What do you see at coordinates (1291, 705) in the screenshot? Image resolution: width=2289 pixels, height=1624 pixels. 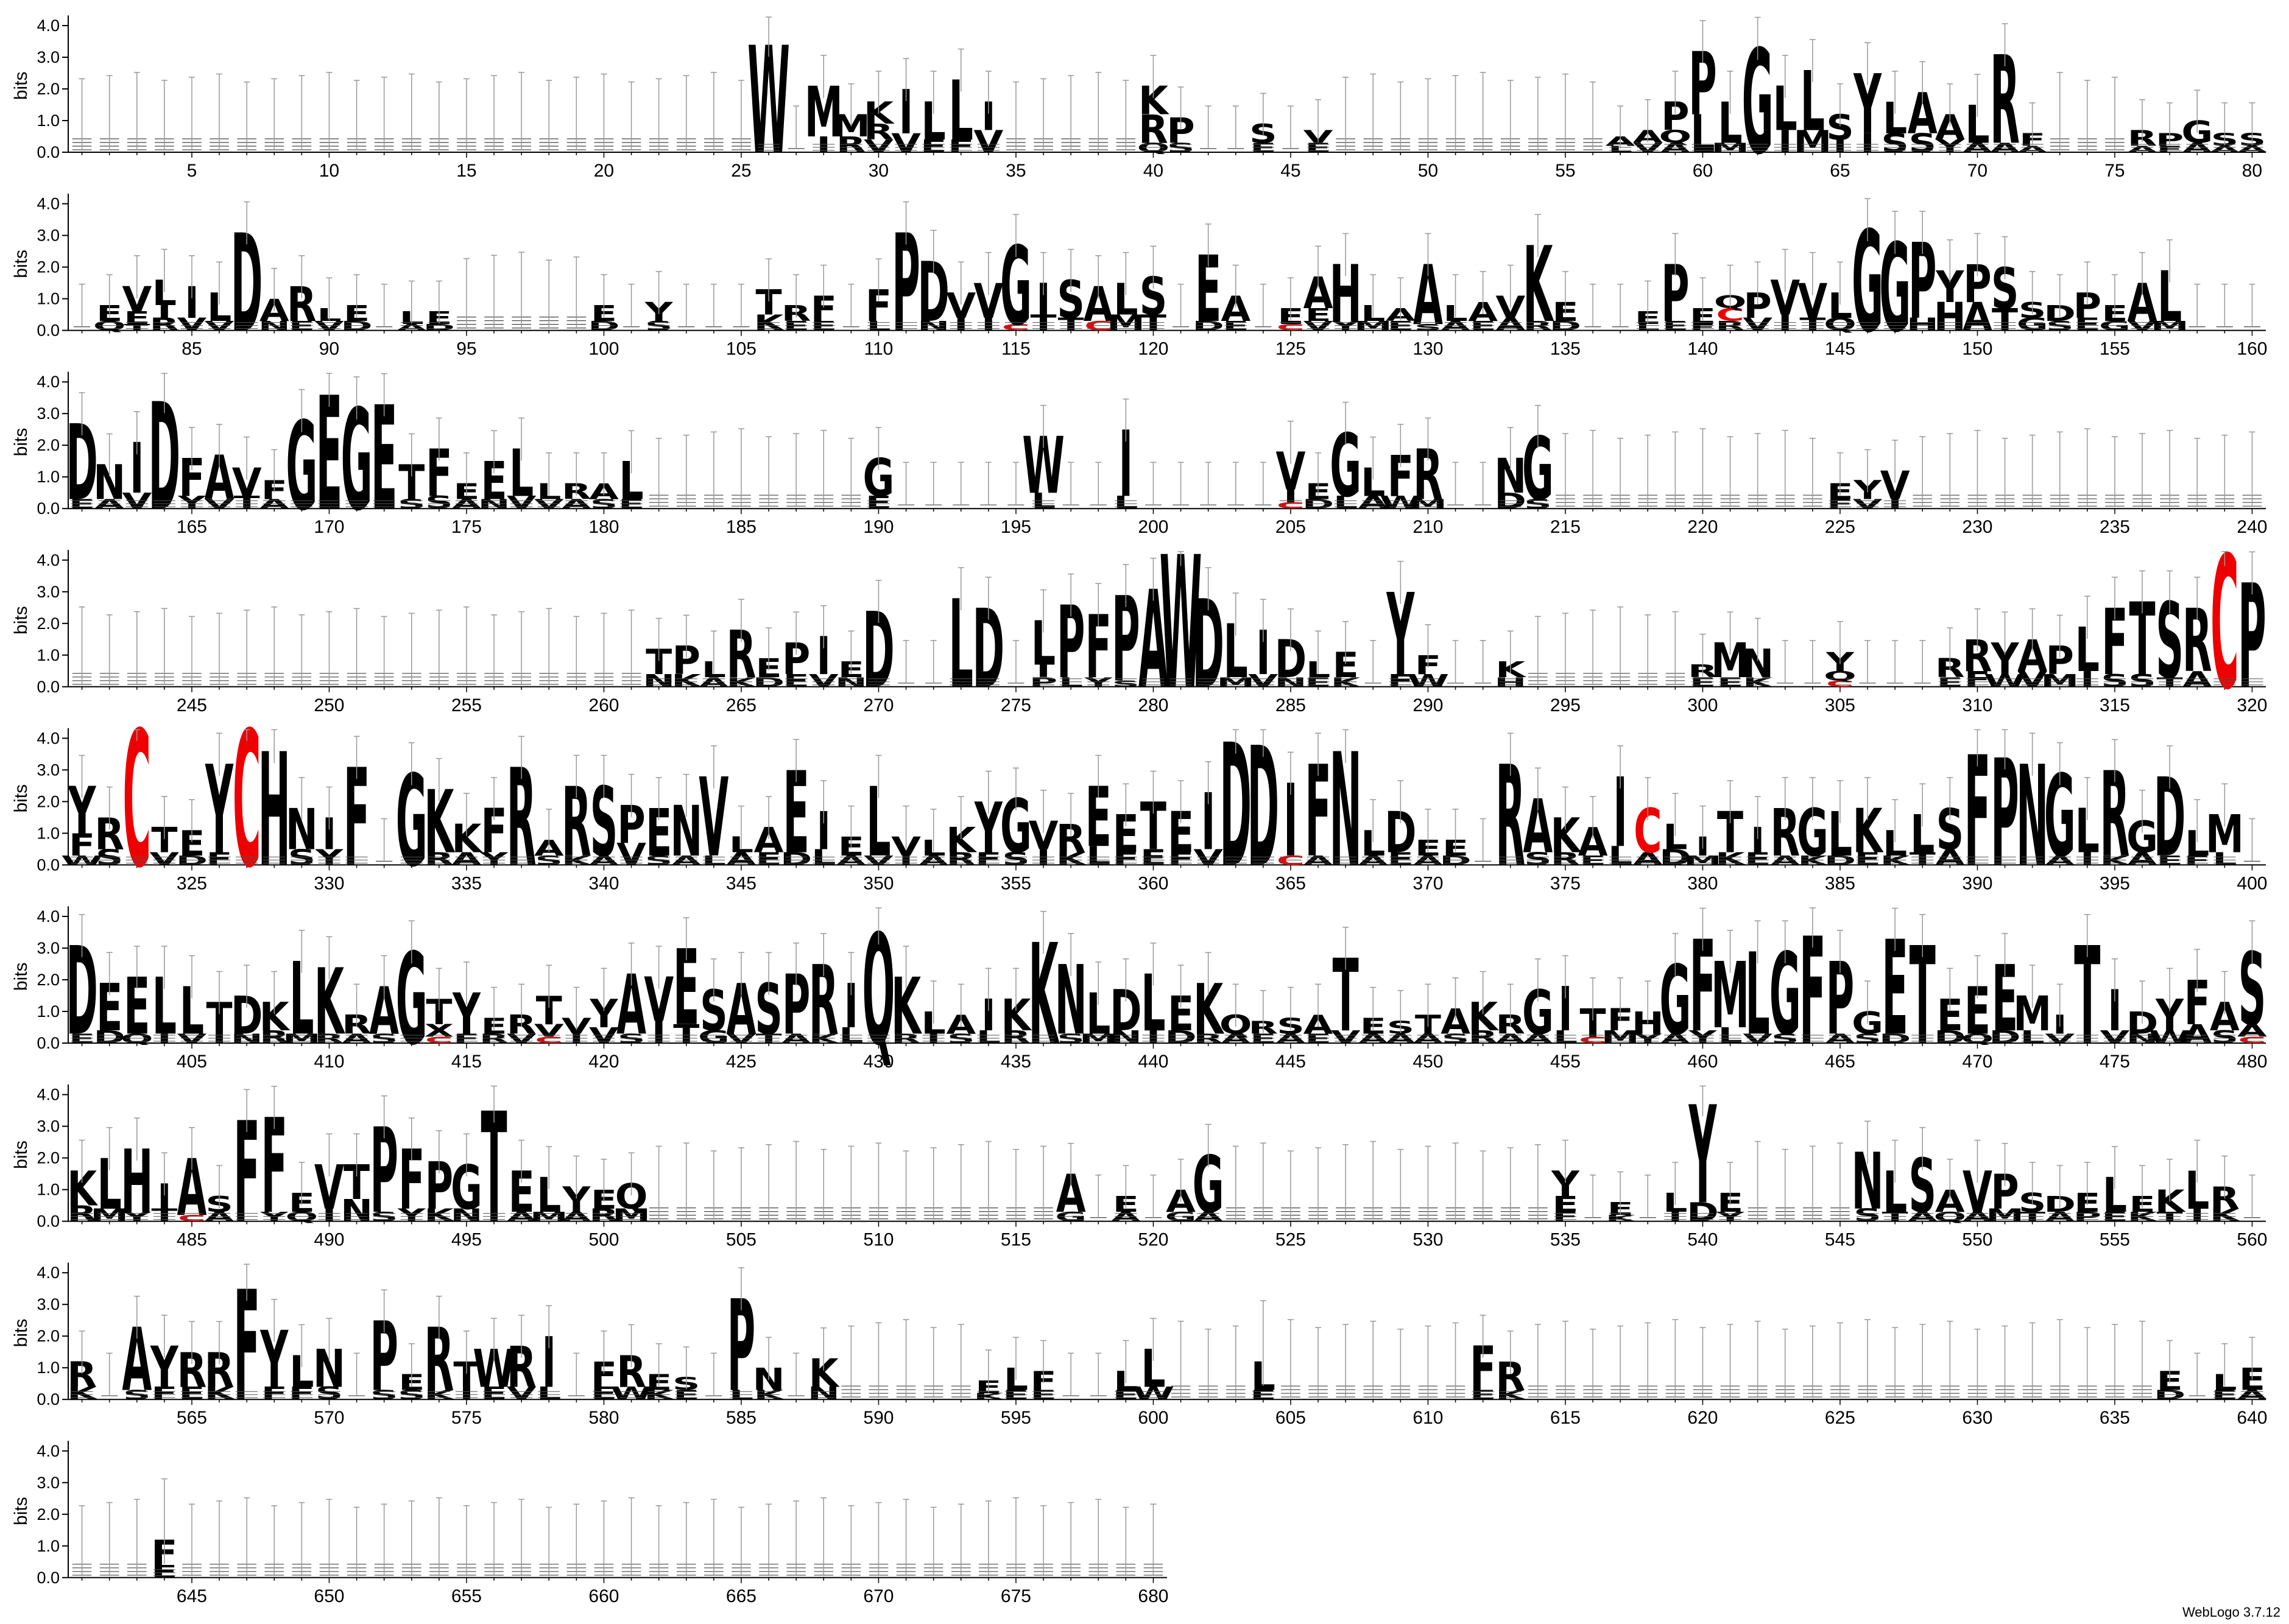 I see `x-tick-label: 285` at bounding box center [1291, 705].